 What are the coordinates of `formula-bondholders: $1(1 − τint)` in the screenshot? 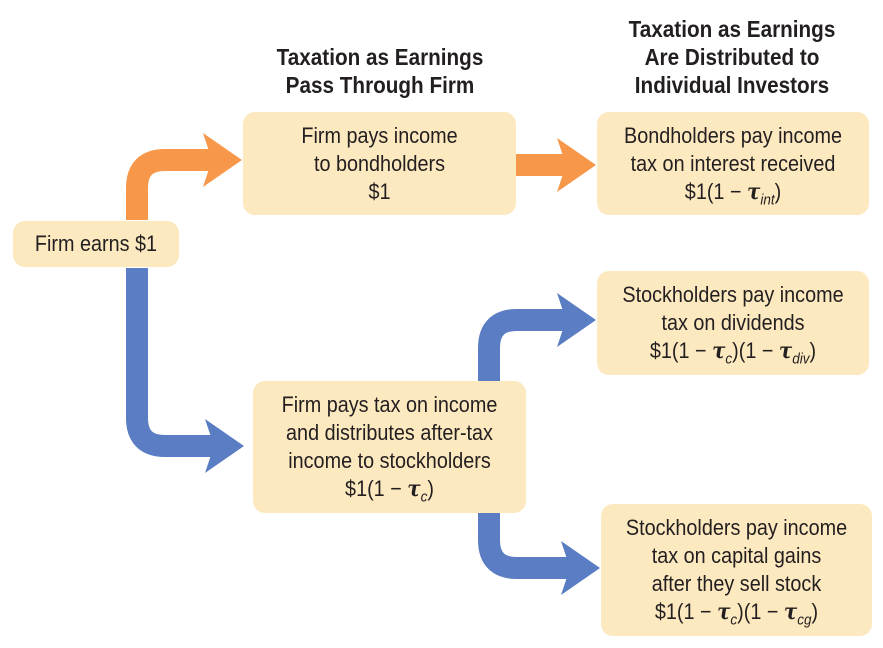 It's located at (733, 193).